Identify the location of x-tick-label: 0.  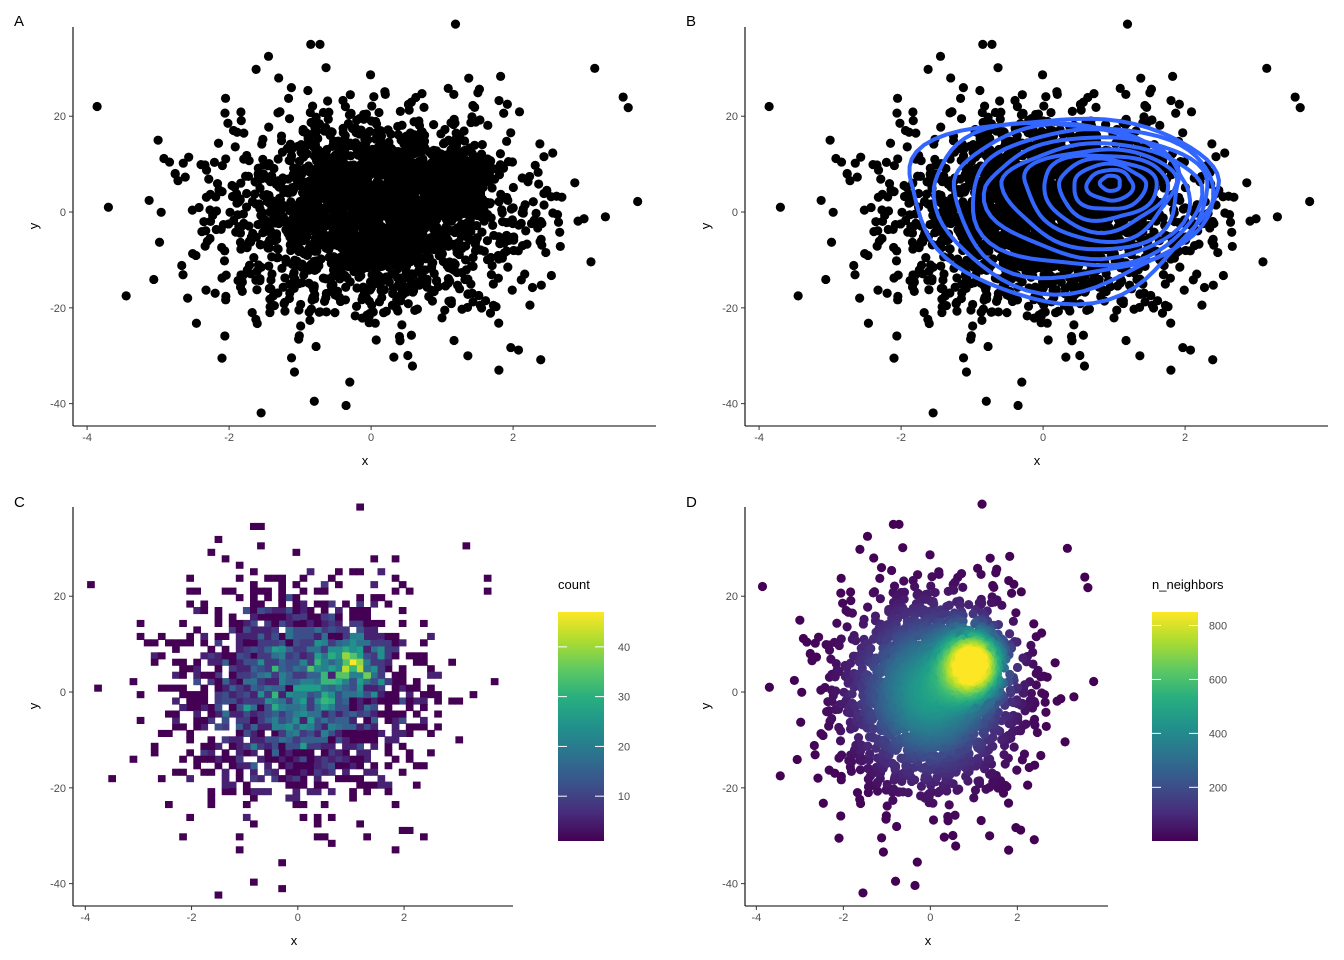
(371, 438).